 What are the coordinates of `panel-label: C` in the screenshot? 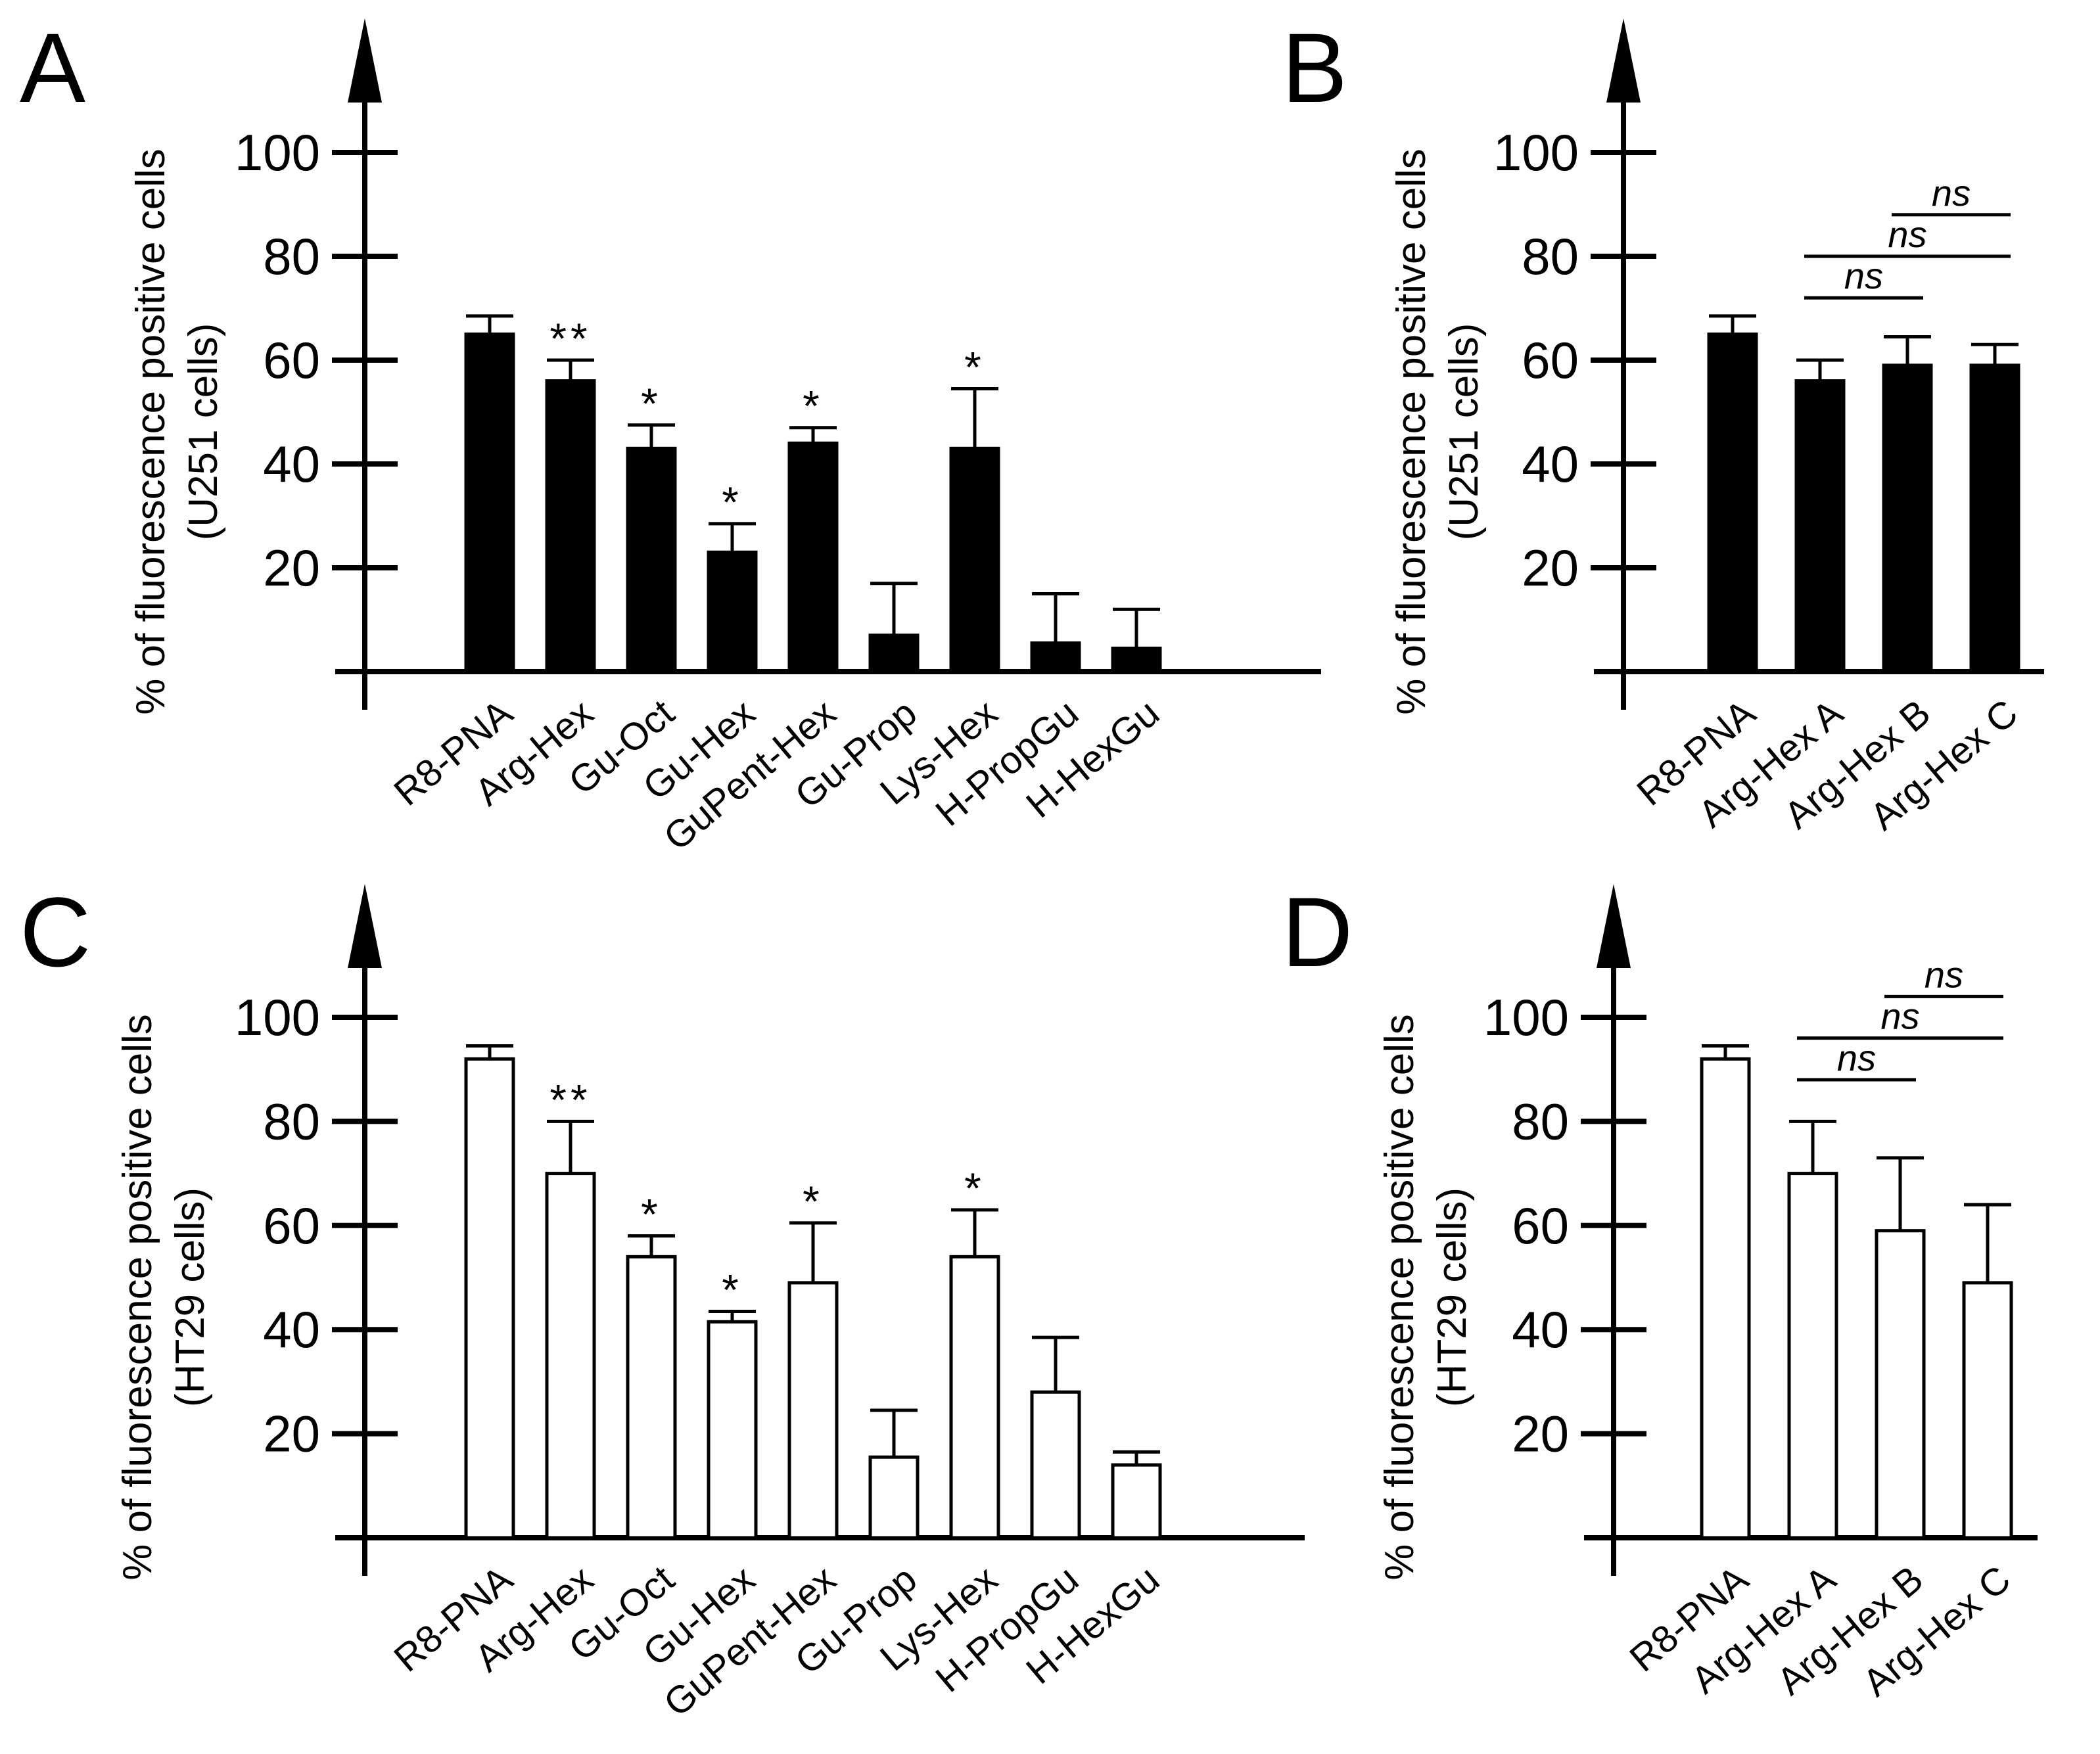 It's located at (56, 932).